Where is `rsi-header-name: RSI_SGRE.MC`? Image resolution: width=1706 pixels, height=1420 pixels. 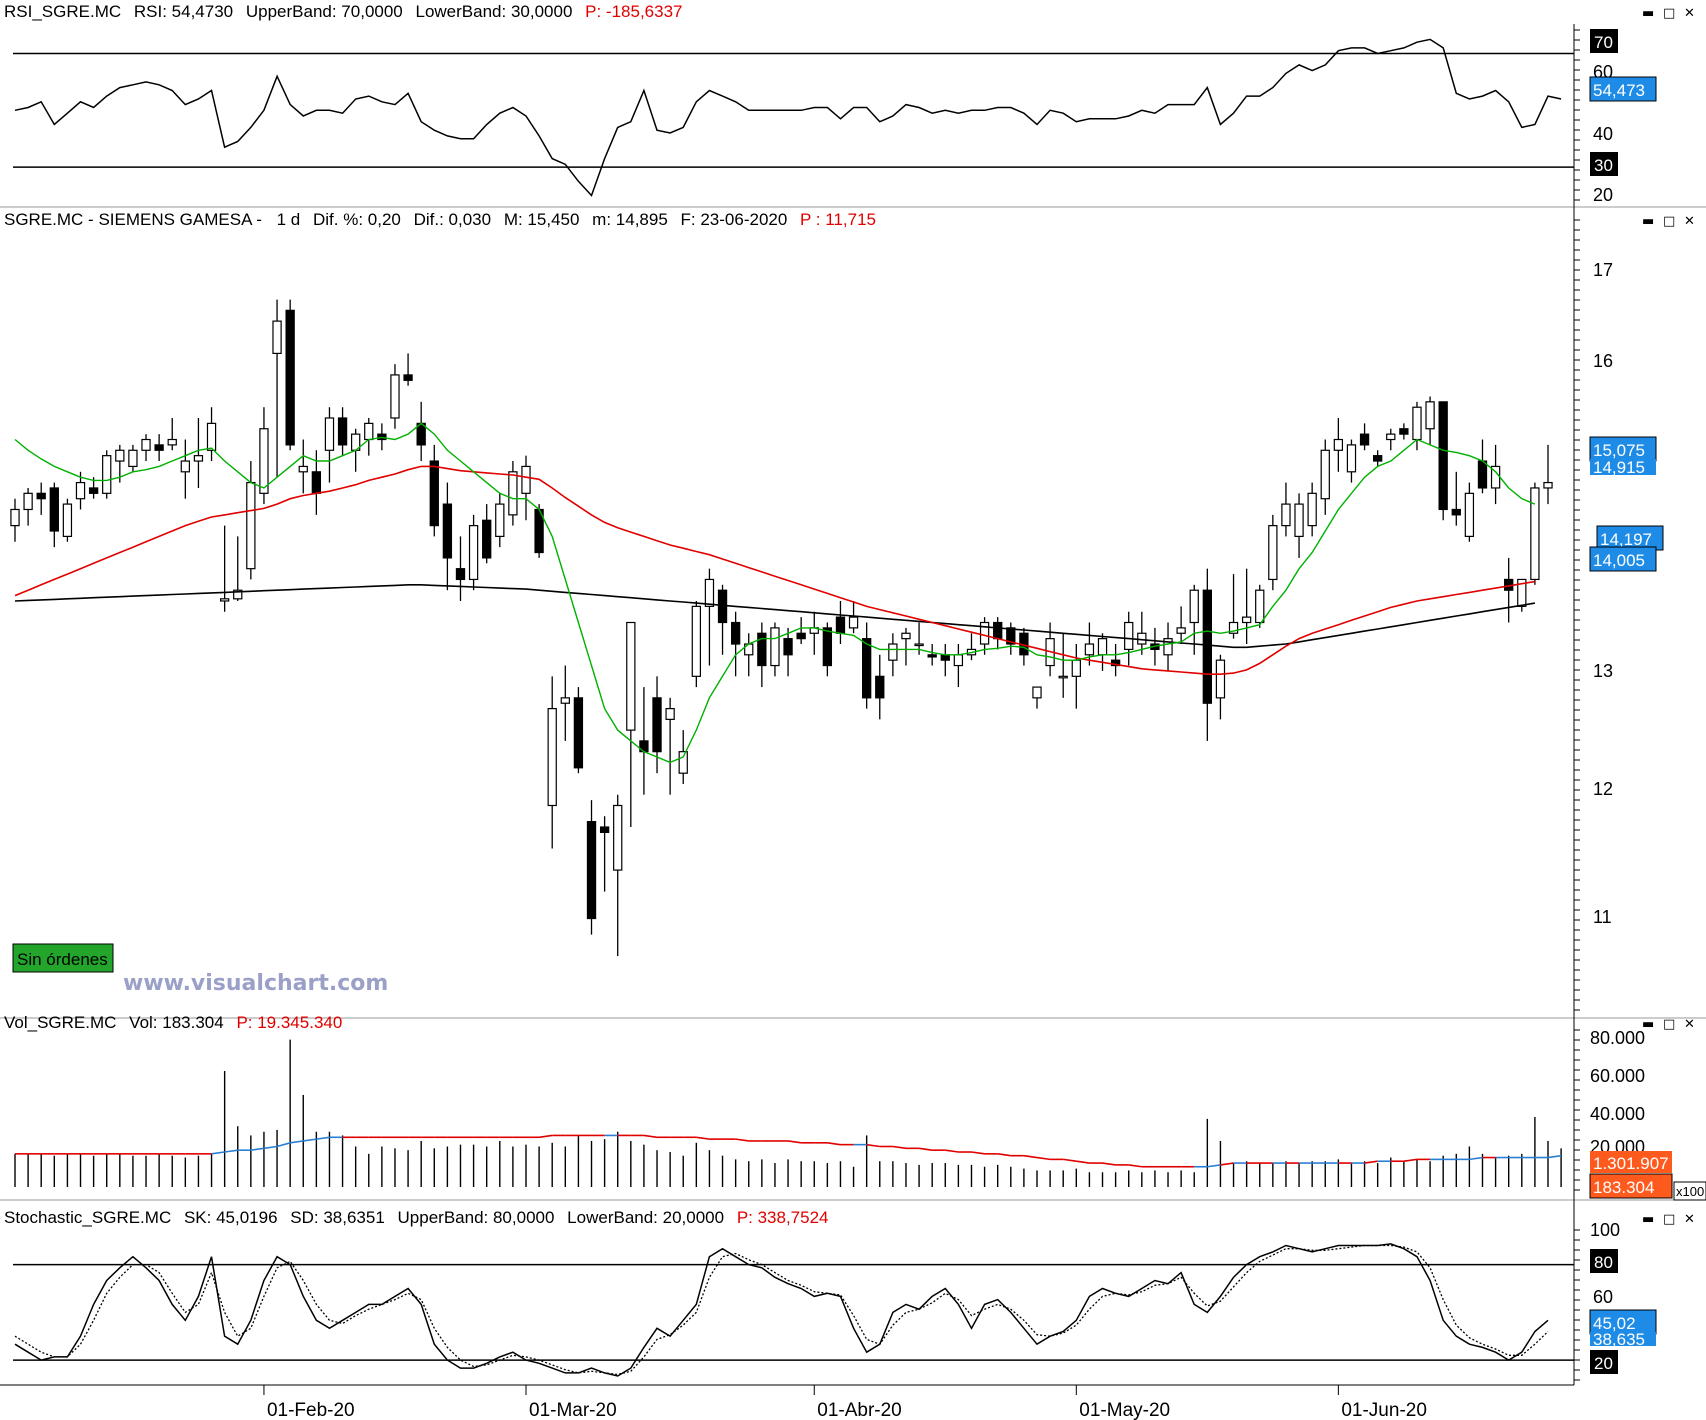
rsi-header-name: RSI_SGRE.MC is located at coordinates (62, 11).